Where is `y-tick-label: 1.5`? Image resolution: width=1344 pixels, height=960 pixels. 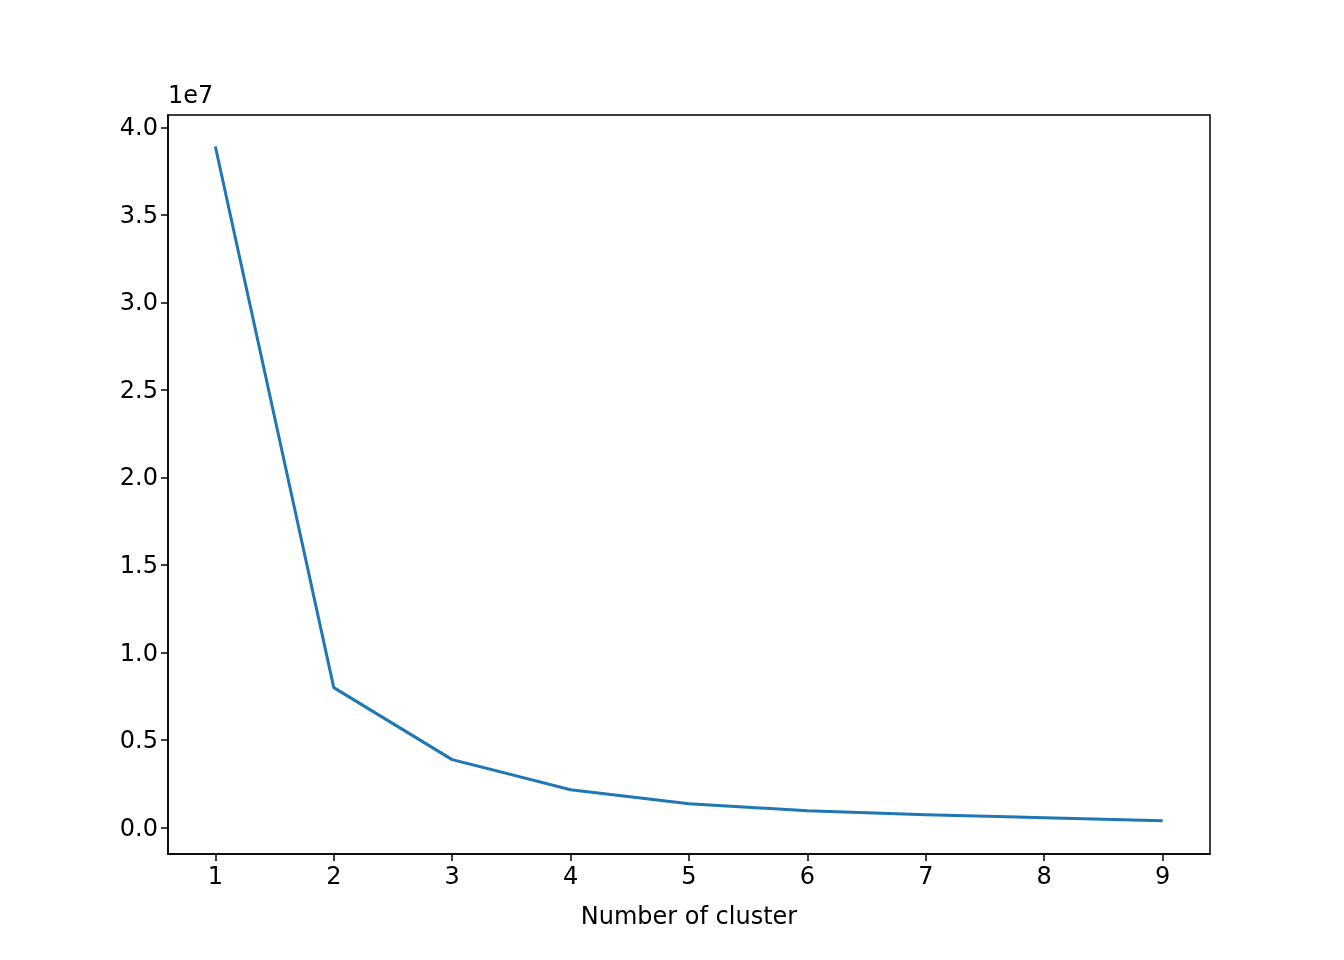
y-tick-label: 1.5 is located at coordinates (138, 565).